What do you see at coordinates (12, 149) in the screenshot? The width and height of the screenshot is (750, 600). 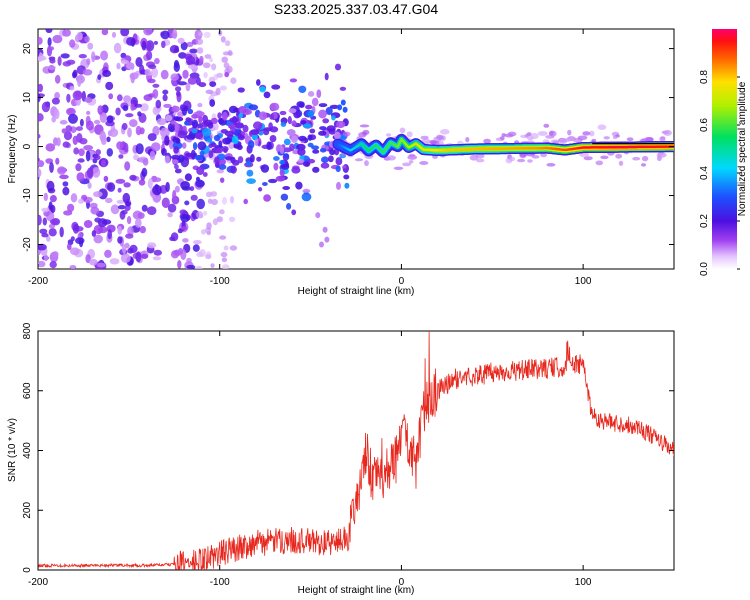 I see `spectrogram-y-label: Frequency (Hz)` at bounding box center [12, 149].